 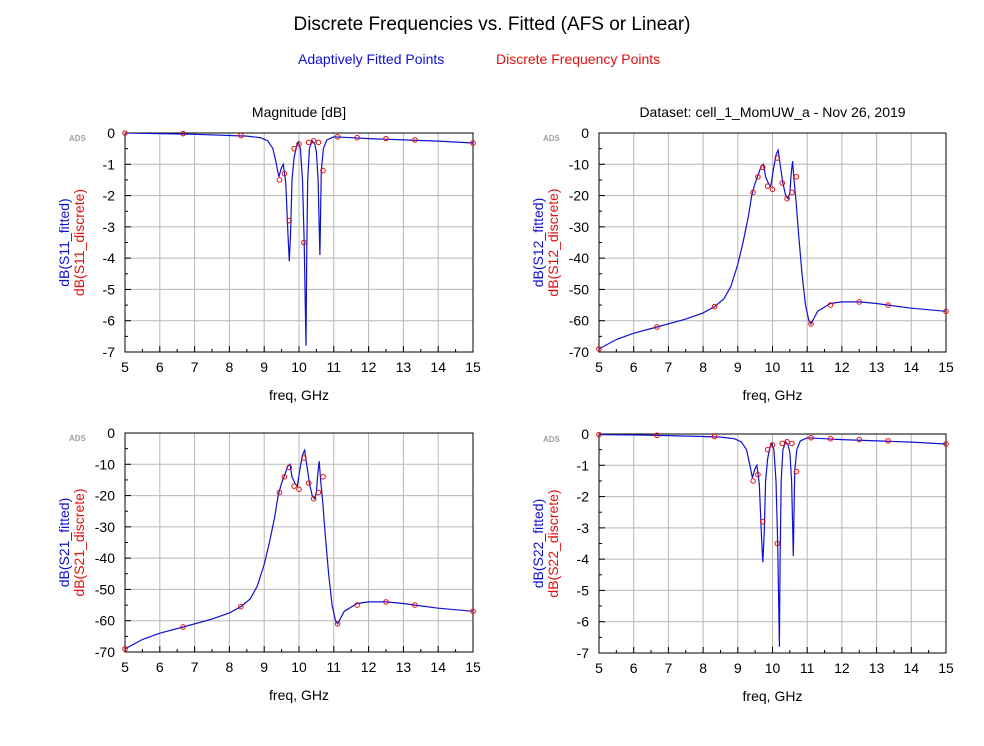 I want to click on y-tick-label: -30, so click(x=579, y=227).